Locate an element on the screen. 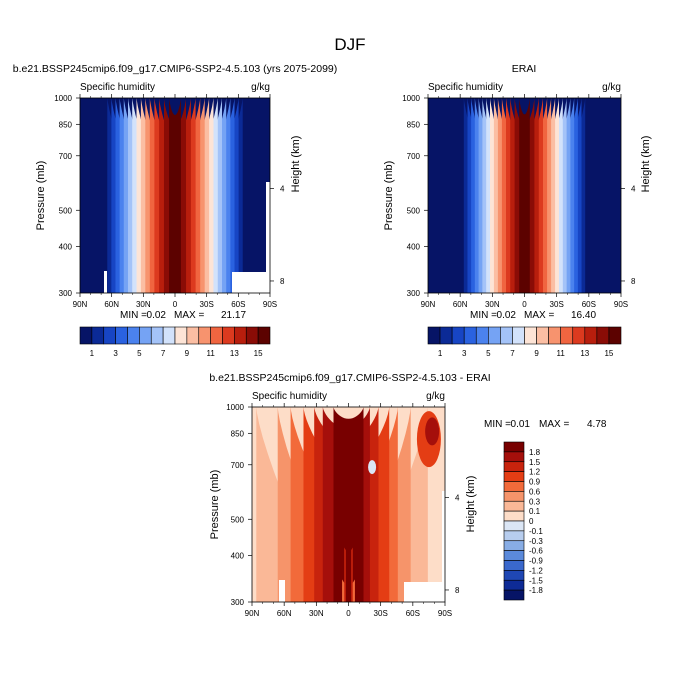 The width and height of the screenshot is (700, 700). max-label: MAX = is located at coordinates (554, 424).